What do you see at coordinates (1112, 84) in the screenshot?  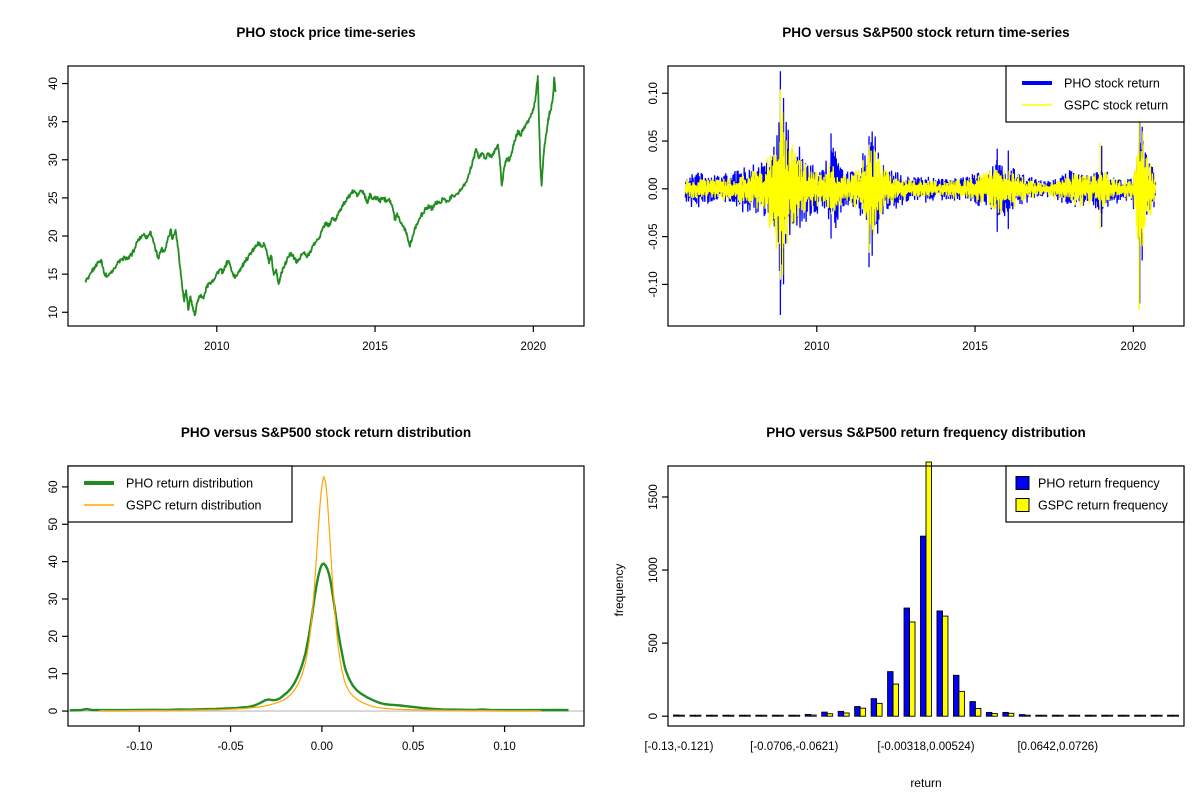 I see `legend-label: PHO stock return` at bounding box center [1112, 84].